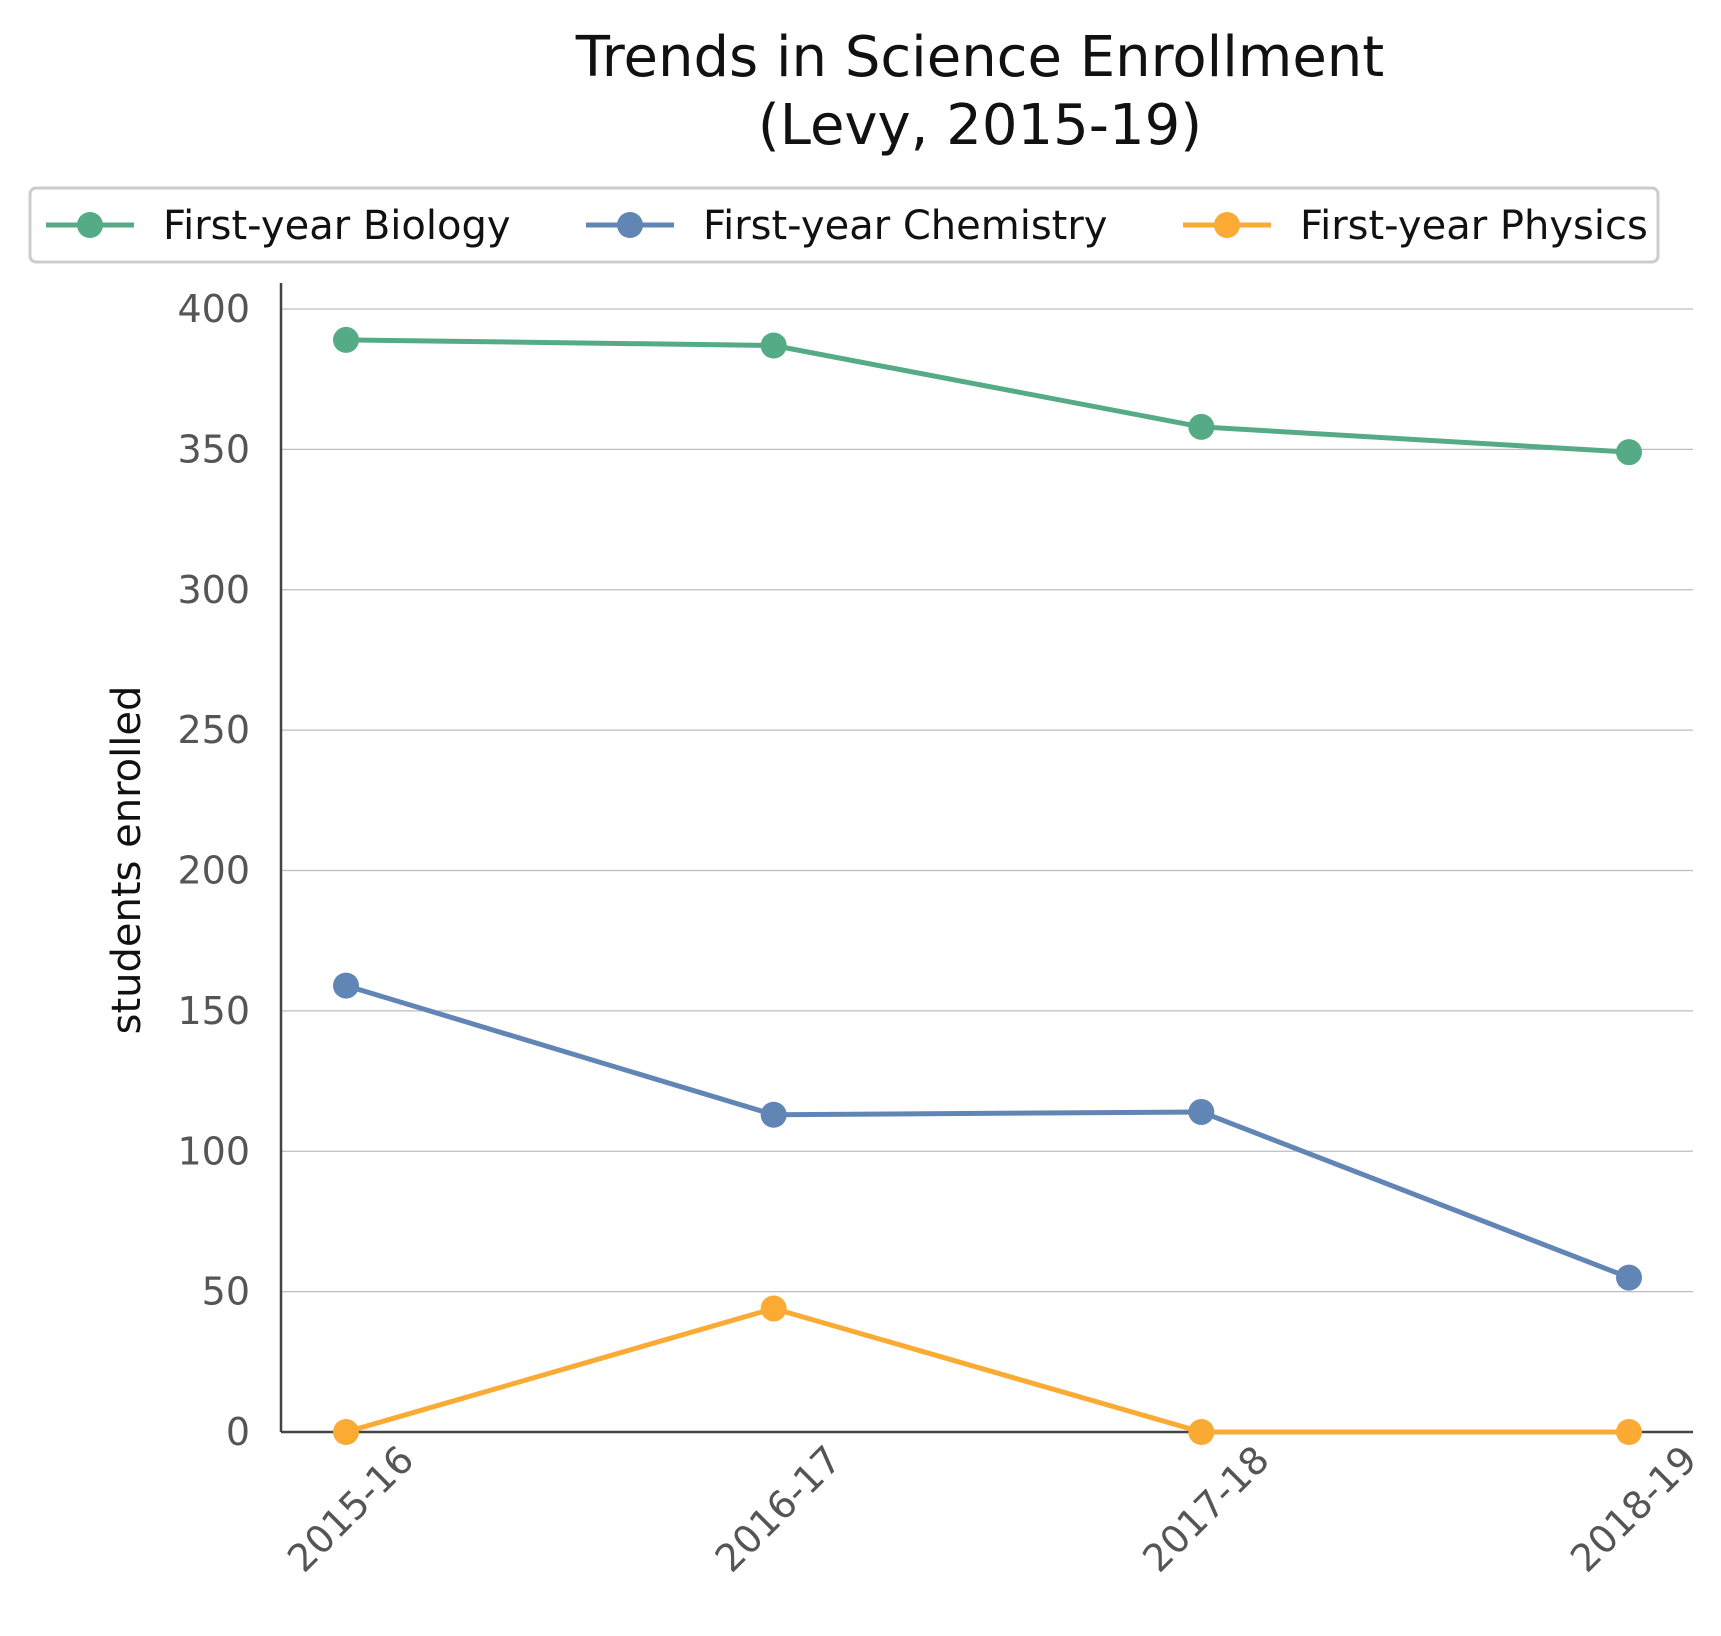 The width and height of the screenshot is (1721, 1636). Describe the element at coordinates (979, 57) in the screenshot. I see `chart-title-line: Trends in Science Enrollment` at that location.